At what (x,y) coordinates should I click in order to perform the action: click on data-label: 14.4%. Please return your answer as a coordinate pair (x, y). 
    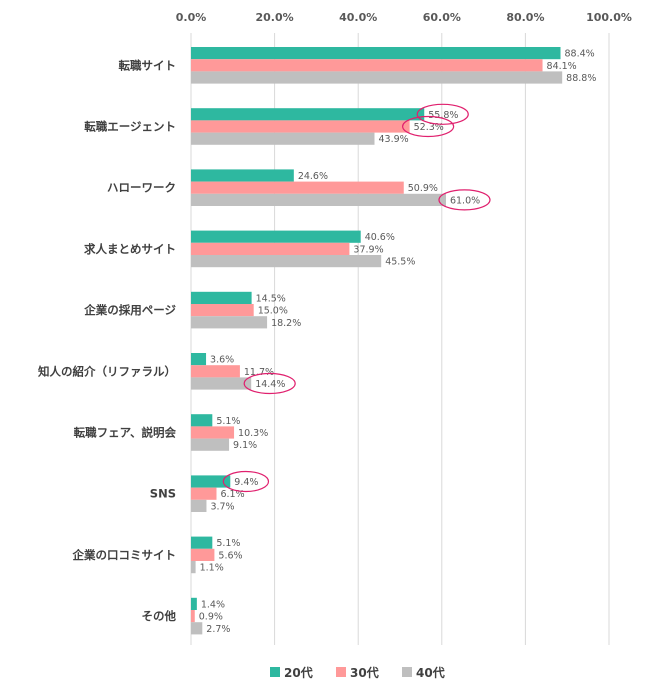
    Looking at the image, I should click on (270, 384).